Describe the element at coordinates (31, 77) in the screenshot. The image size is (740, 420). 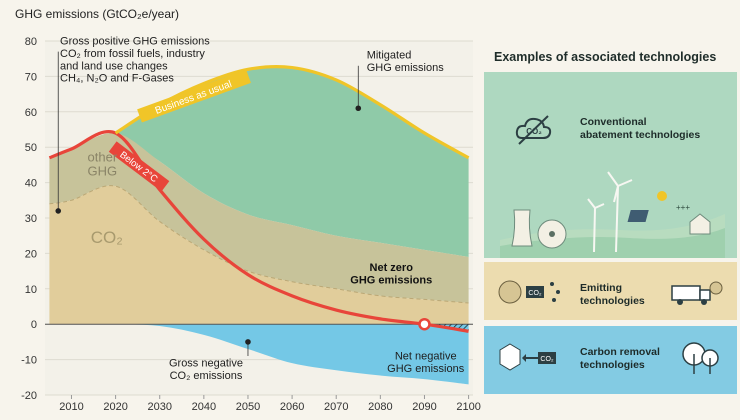
I see `y-tick-label: 70` at that location.